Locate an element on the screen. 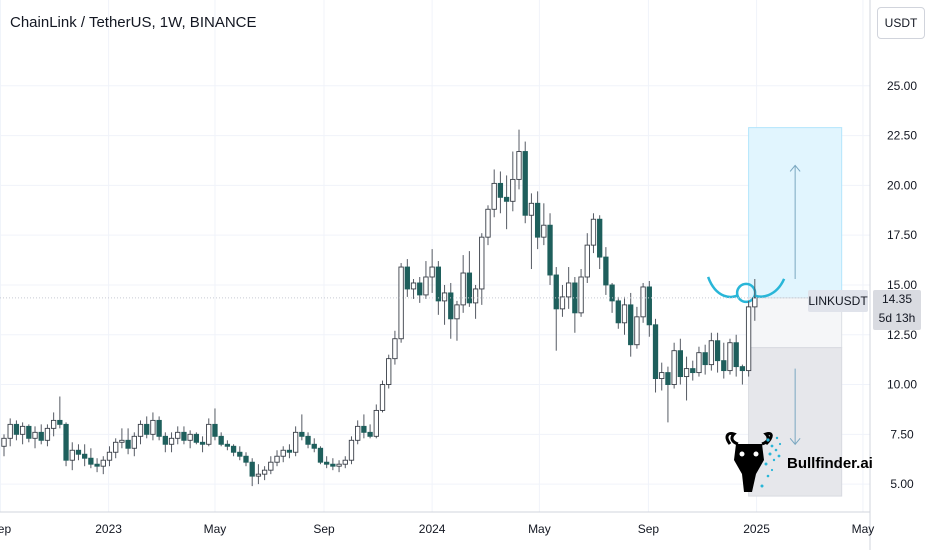 The image size is (932, 550). x-tick-label: 2023 is located at coordinates (108, 529).